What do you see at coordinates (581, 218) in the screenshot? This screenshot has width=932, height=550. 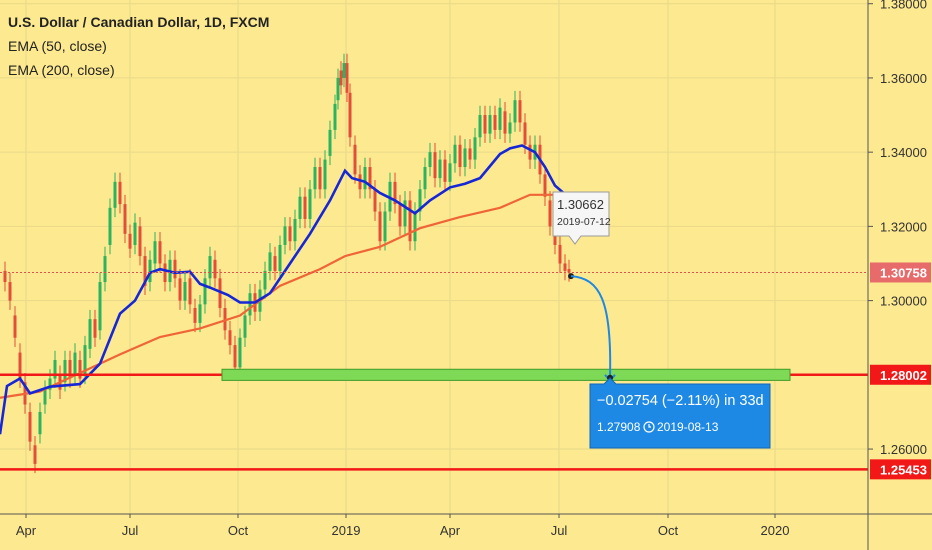 I see `price-tooltip-box` at bounding box center [581, 218].